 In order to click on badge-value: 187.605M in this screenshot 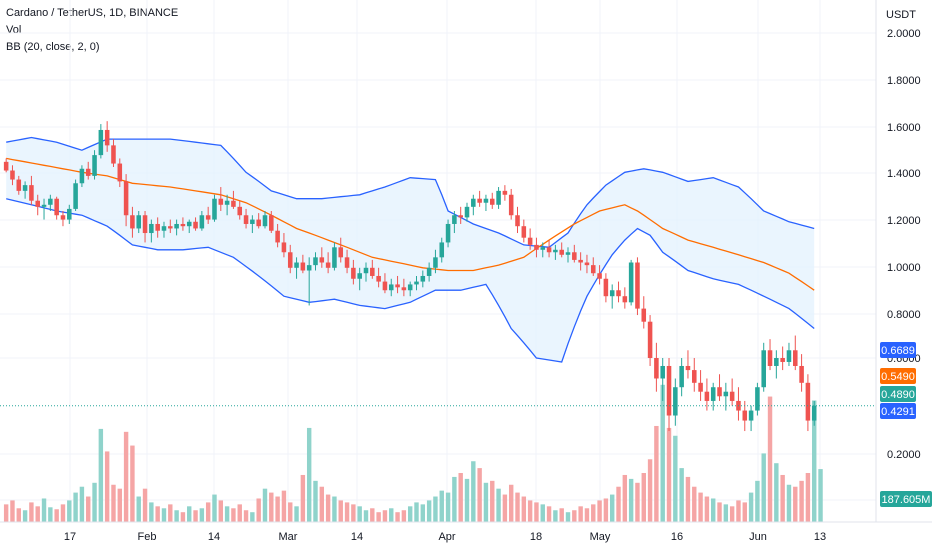, I will do `click(906, 500)`.